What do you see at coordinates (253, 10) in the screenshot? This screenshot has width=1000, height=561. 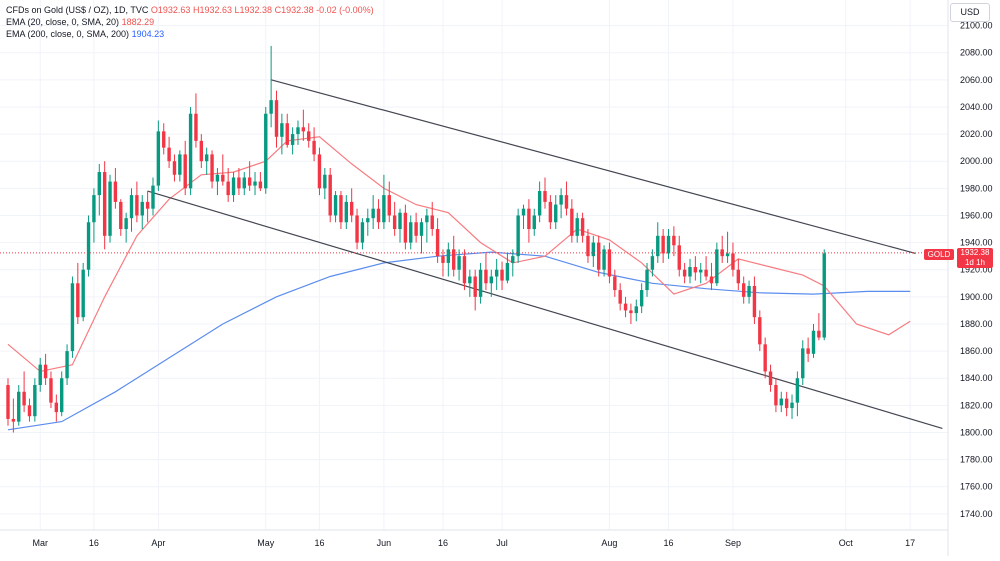 I see `ohlc-low: L1932.38` at bounding box center [253, 10].